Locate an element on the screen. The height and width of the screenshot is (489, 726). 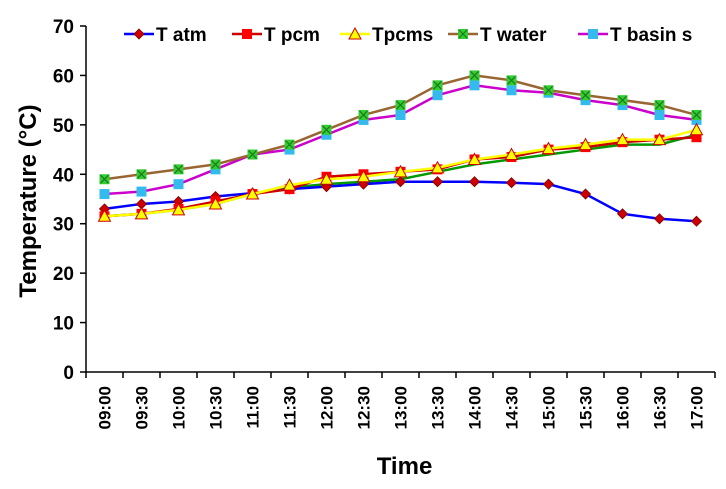
x-tick-label: 12:30 is located at coordinates (364, 407).